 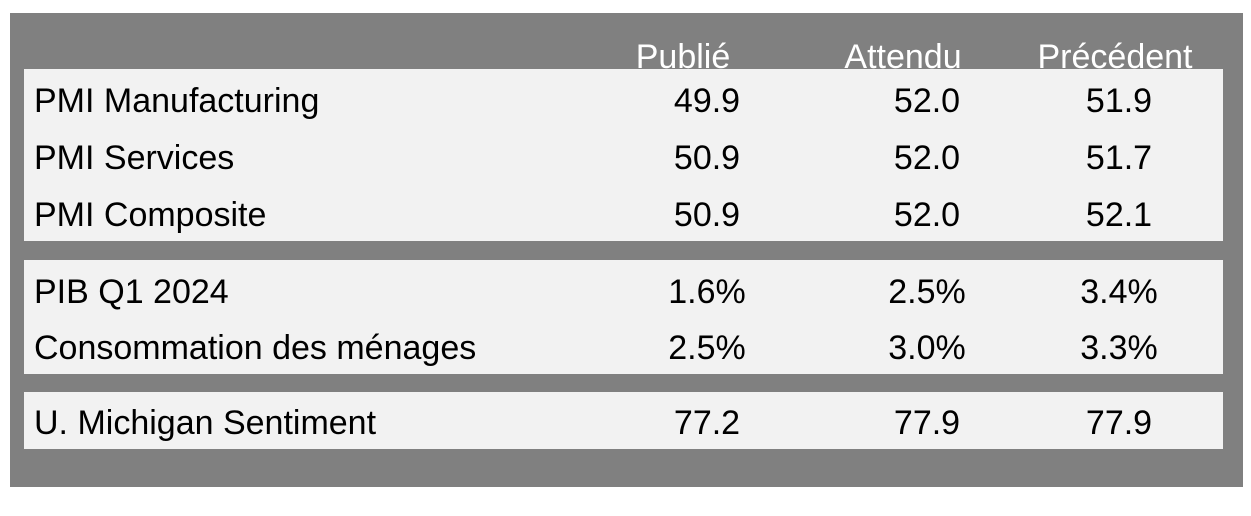 I want to click on table-row: PMI Services 50.9 52.0 51.7, so click(x=623, y=158).